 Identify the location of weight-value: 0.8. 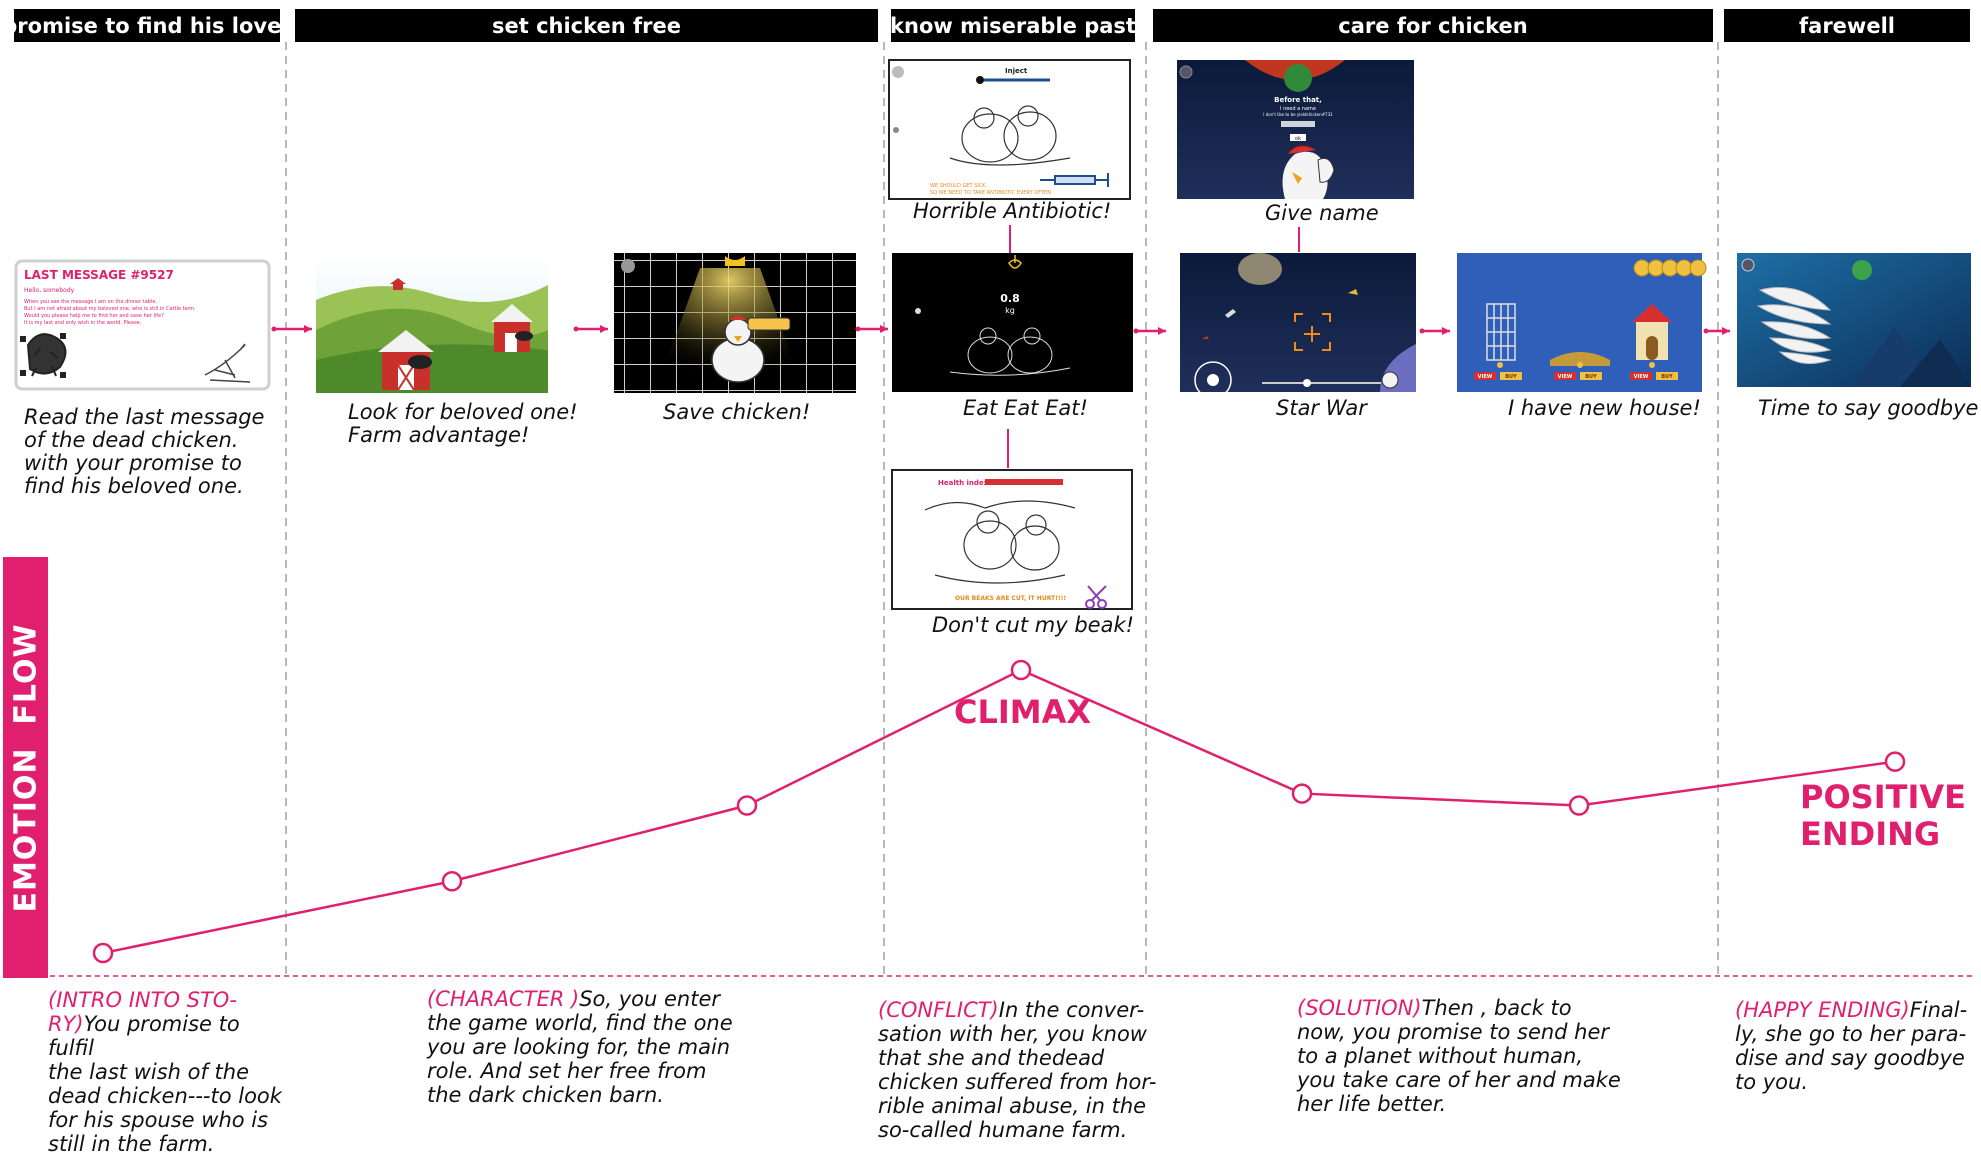
(1010, 298).